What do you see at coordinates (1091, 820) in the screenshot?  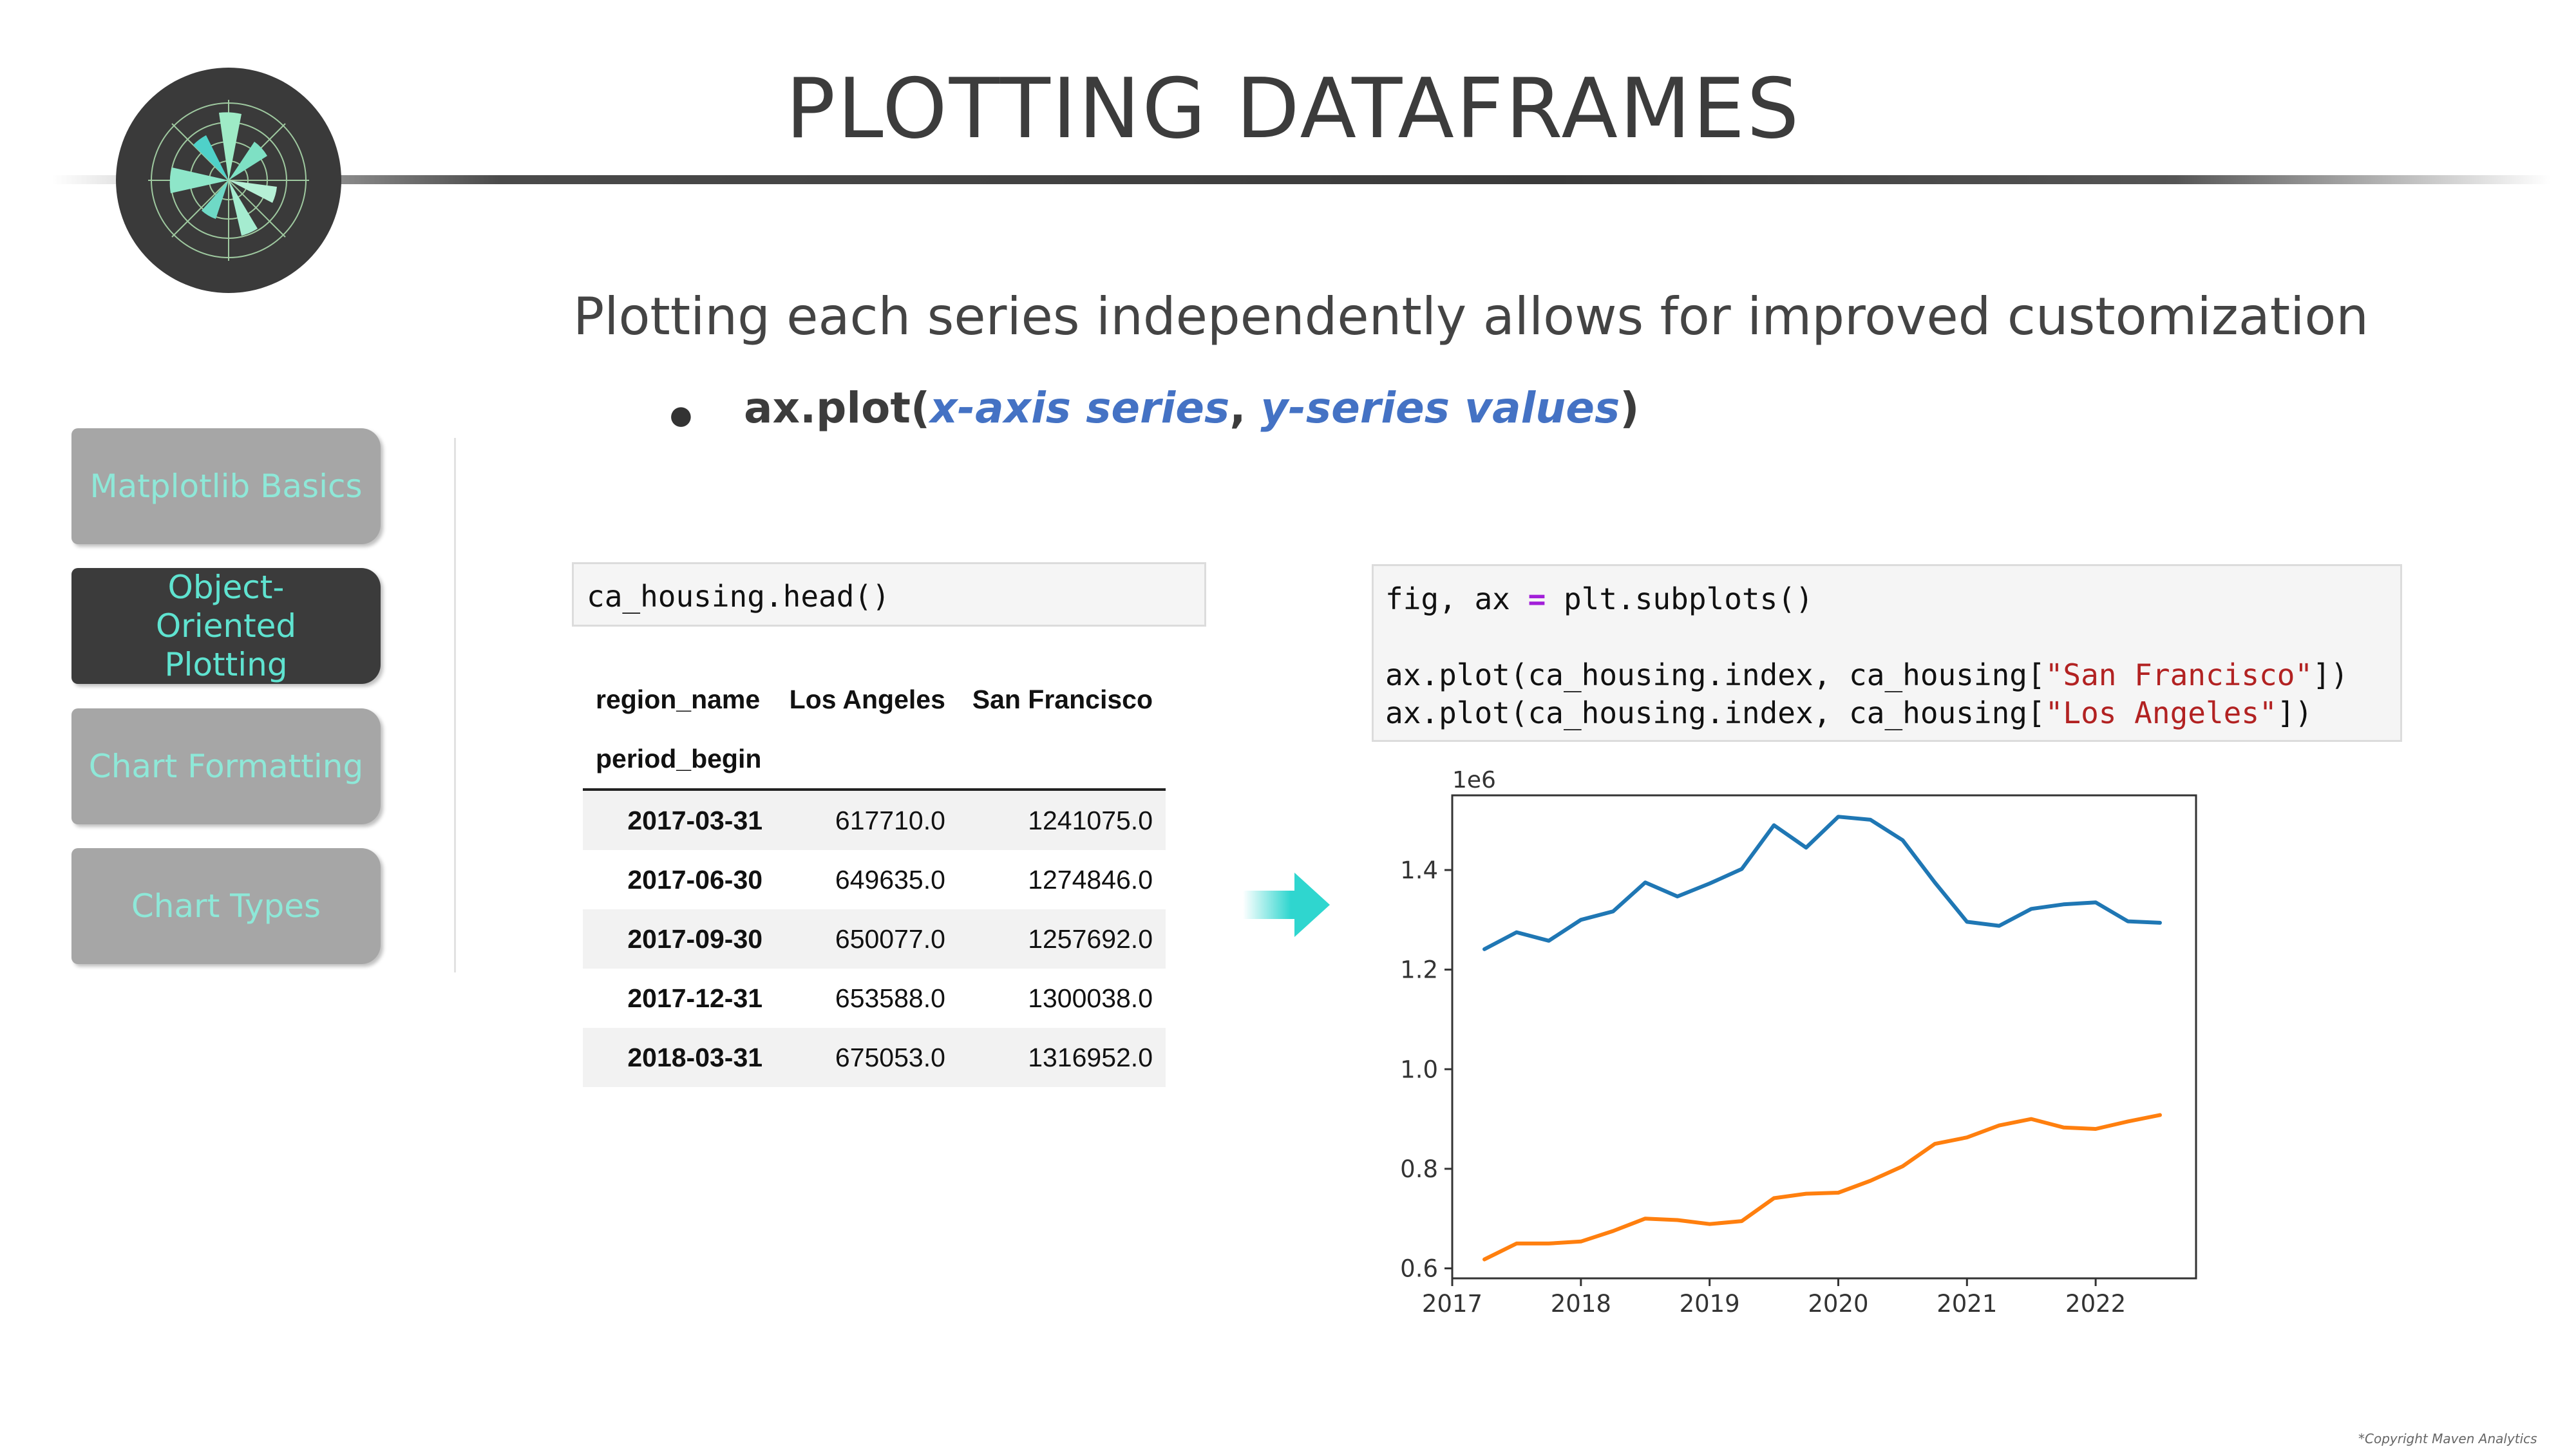 I see `table-cell: 1241075.0` at bounding box center [1091, 820].